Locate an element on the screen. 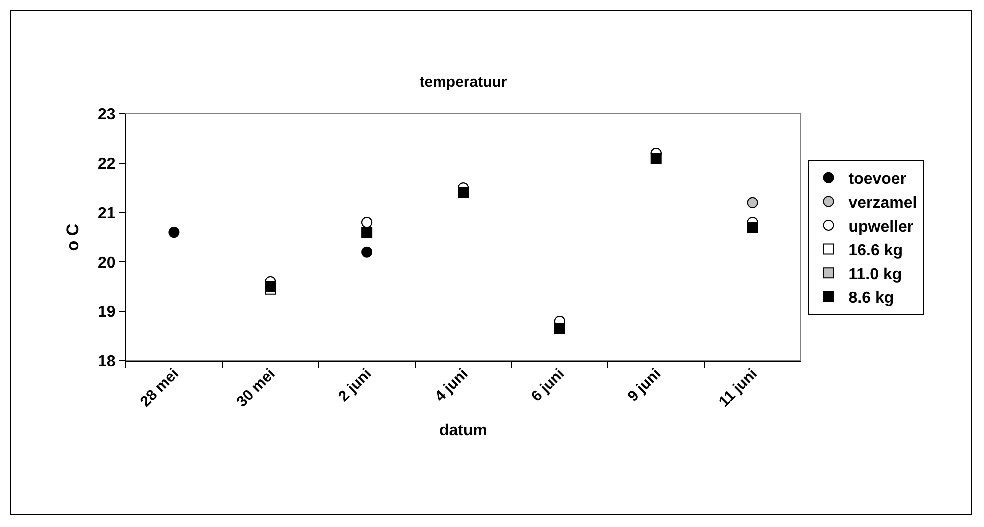  legend-label: upweller is located at coordinates (881, 227).